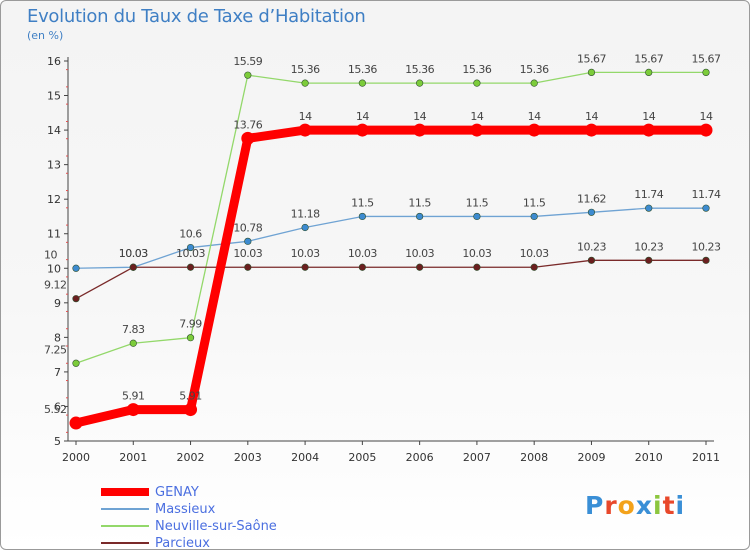 The image size is (750, 550). What do you see at coordinates (231, 526) in the screenshot?
I see `legend-item: Neuville-sur-Saône` at bounding box center [231, 526].